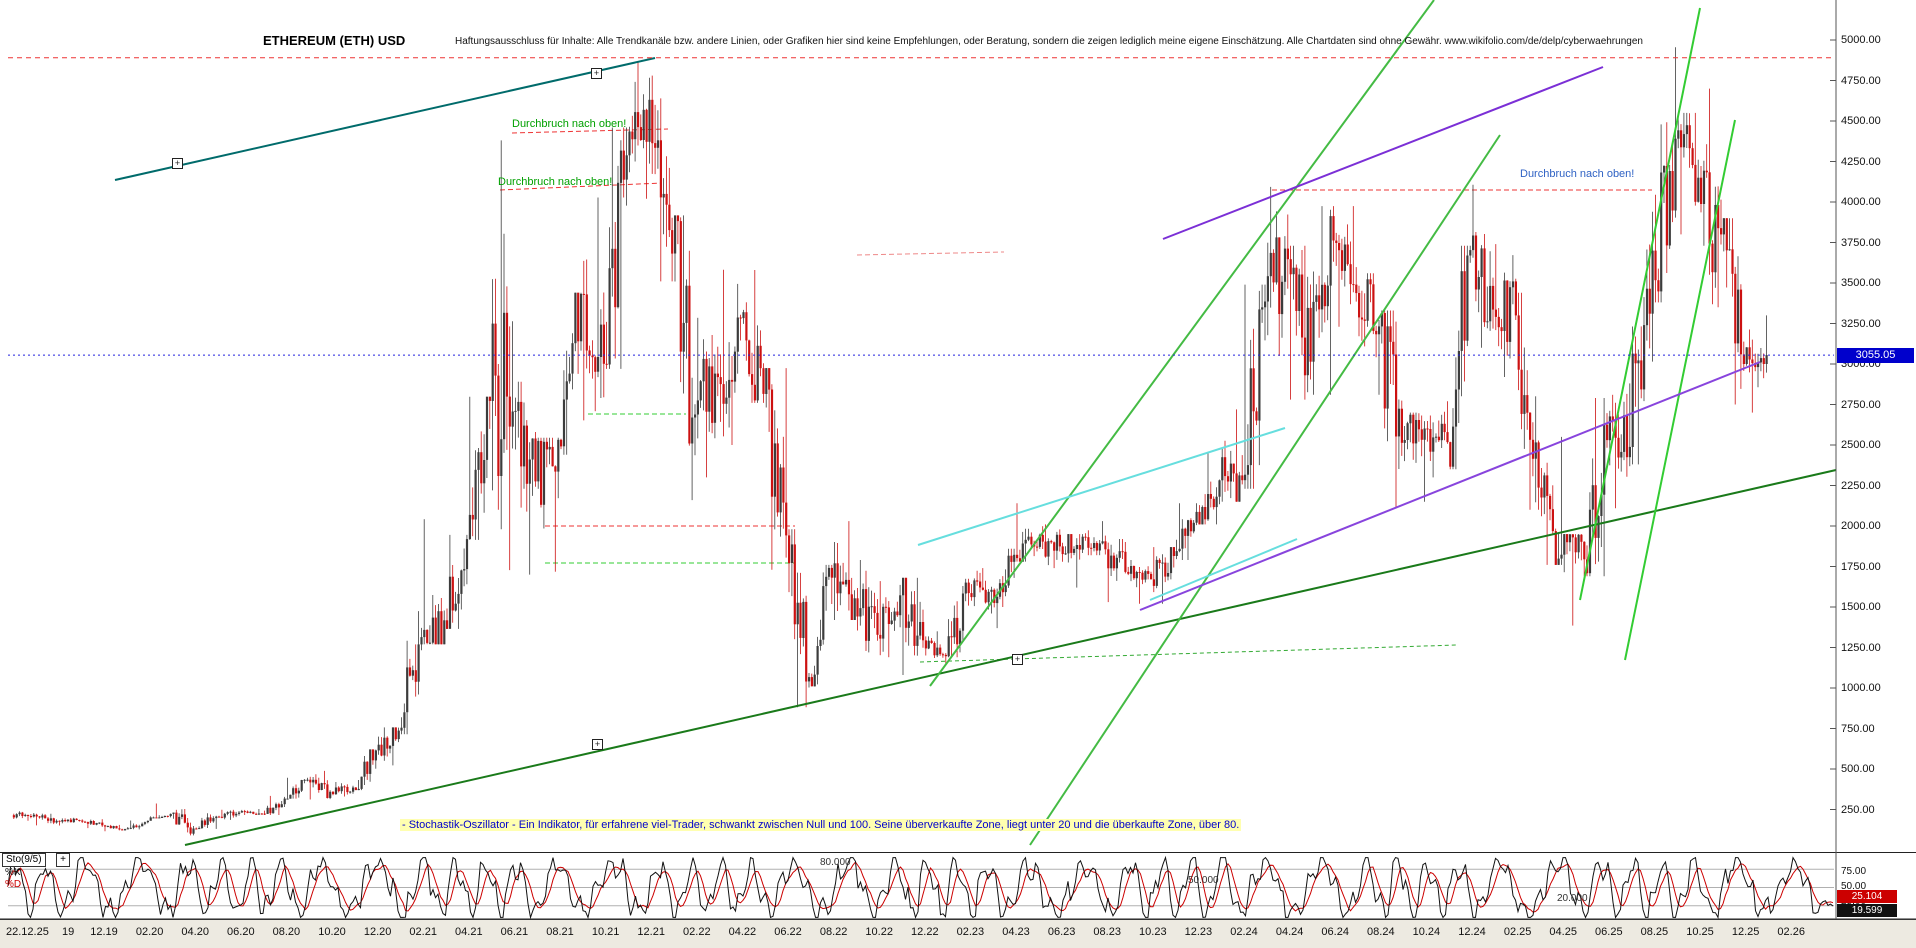 The height and width of the screenshot is (948, 1916). I want to click on date-axis-label: 12.24, so click(1472, 932).